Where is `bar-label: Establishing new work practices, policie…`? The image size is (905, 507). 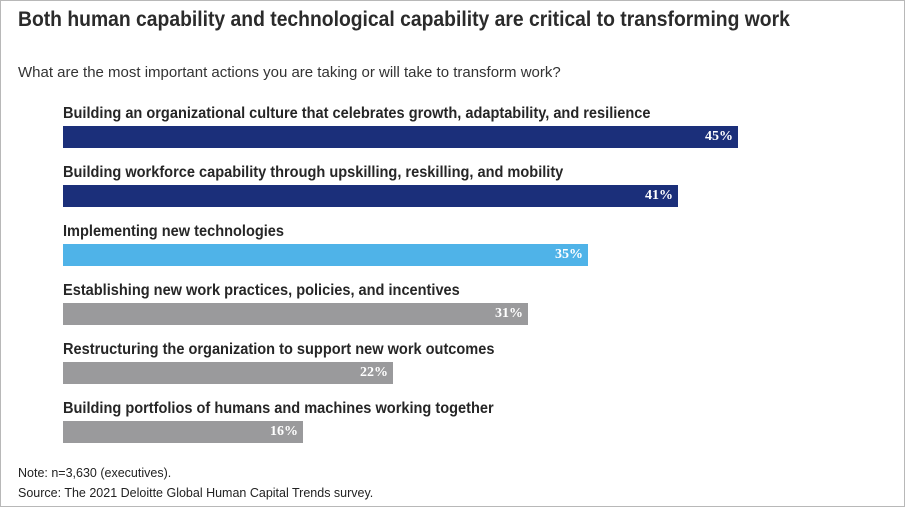 bar-label: Establishing new work practices, policie… is located at coordinates (261, 290).